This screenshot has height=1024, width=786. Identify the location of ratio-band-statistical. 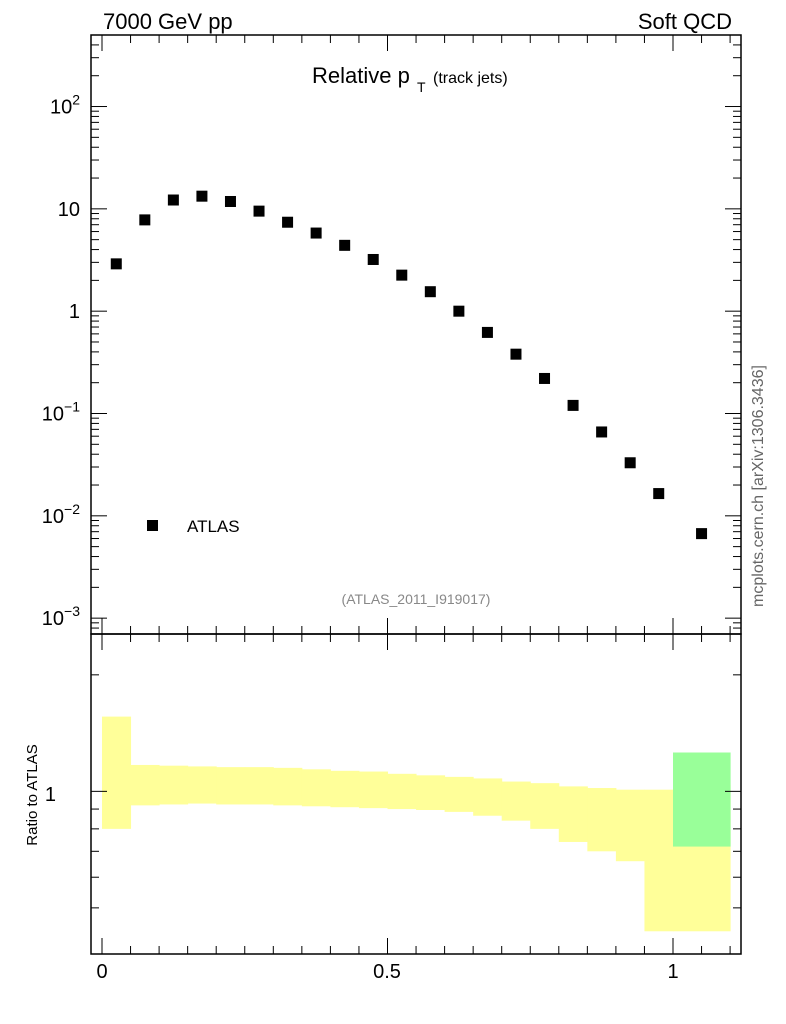
(702, 799).